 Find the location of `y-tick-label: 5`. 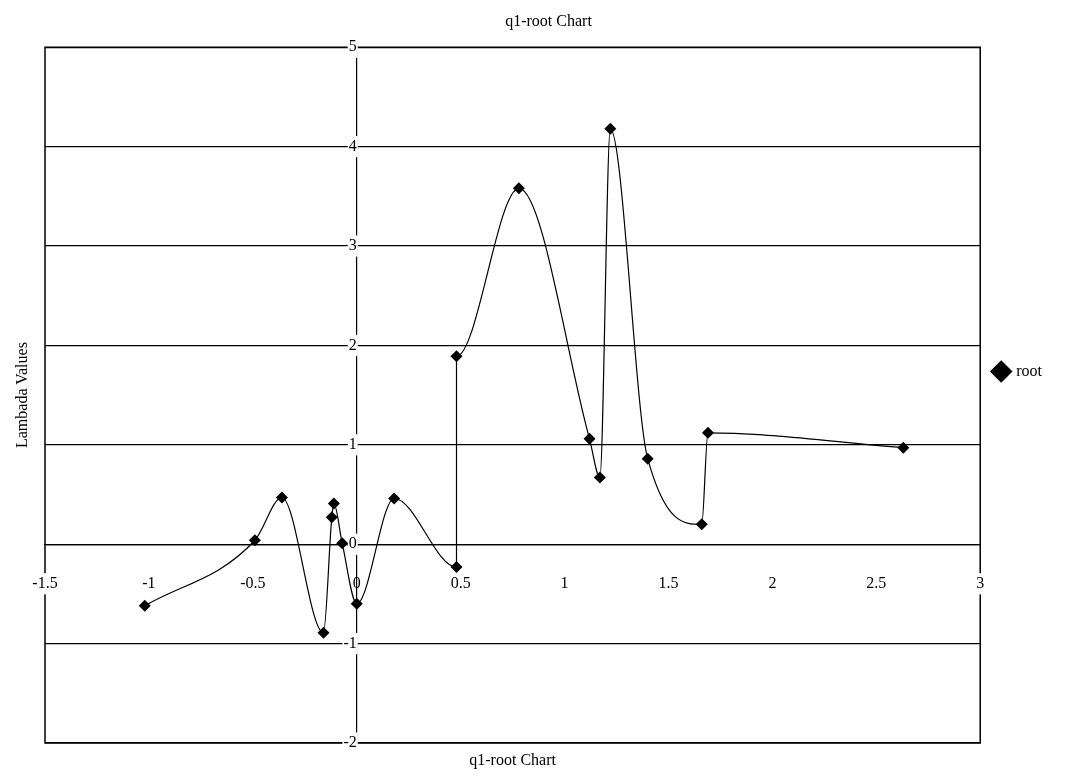

y-tick-label: 5 is located at coordinates (352, 46).